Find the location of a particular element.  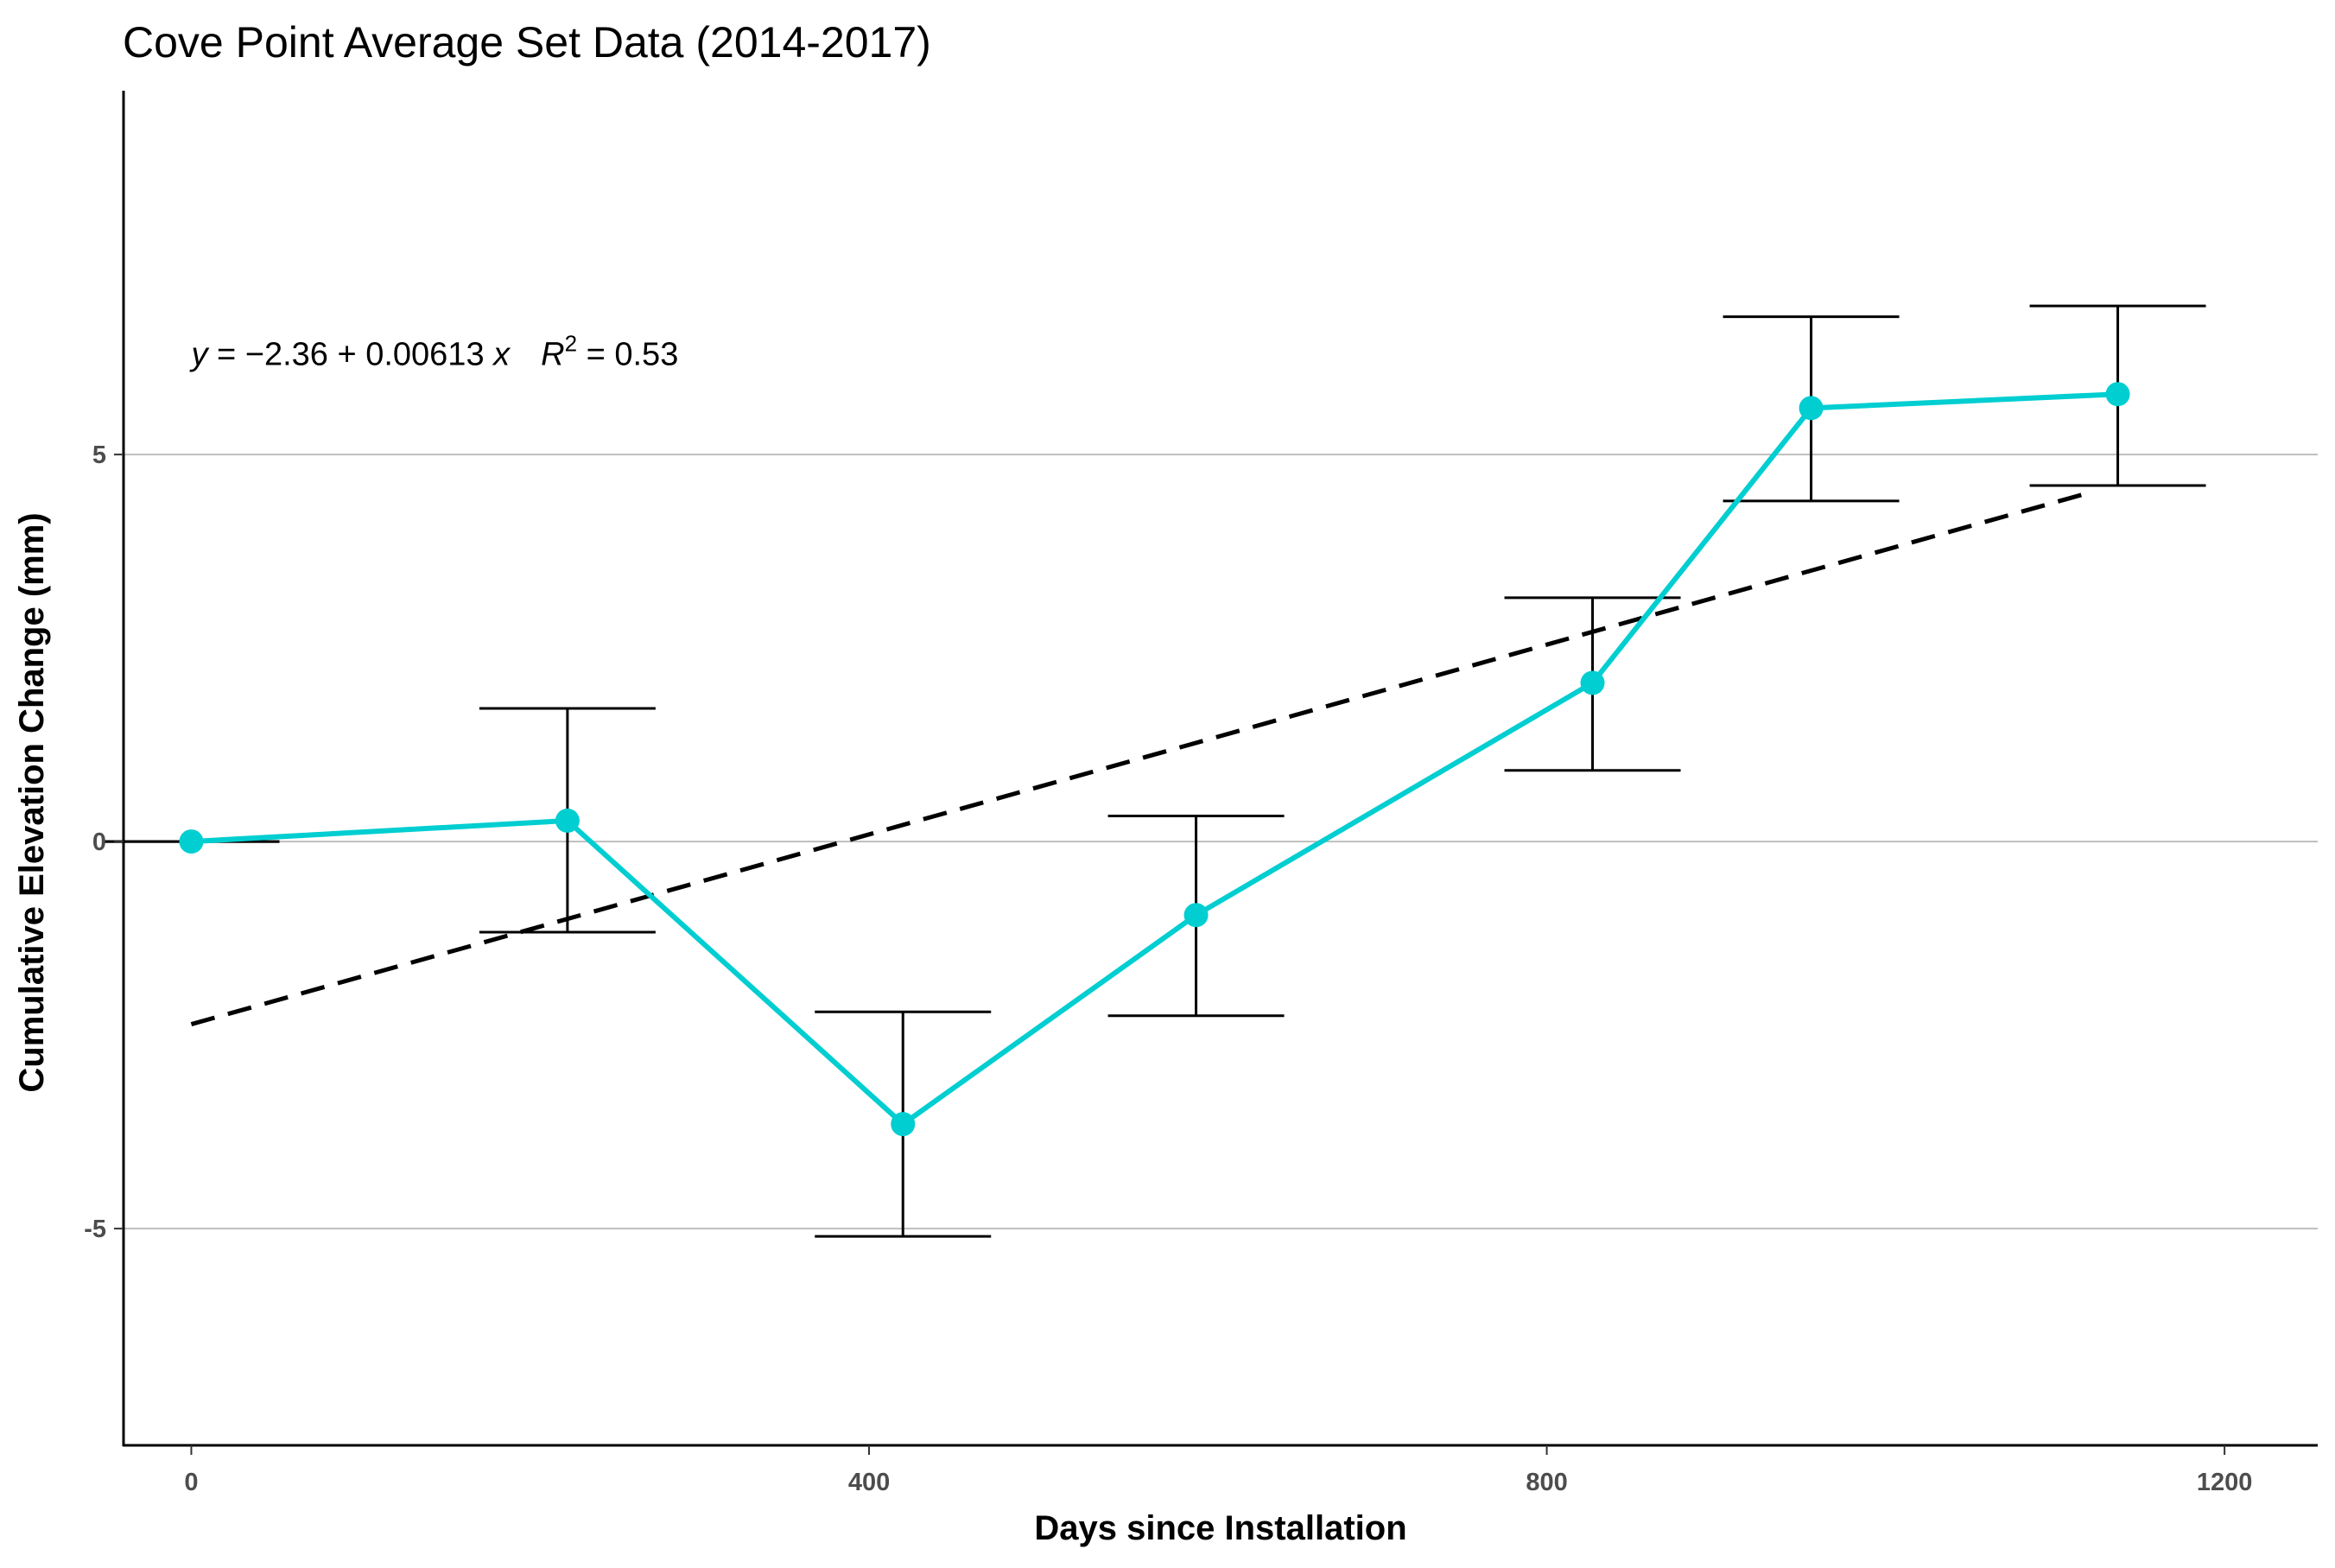

eq-r-exponent: 2 is located at coordinates (571, 344).